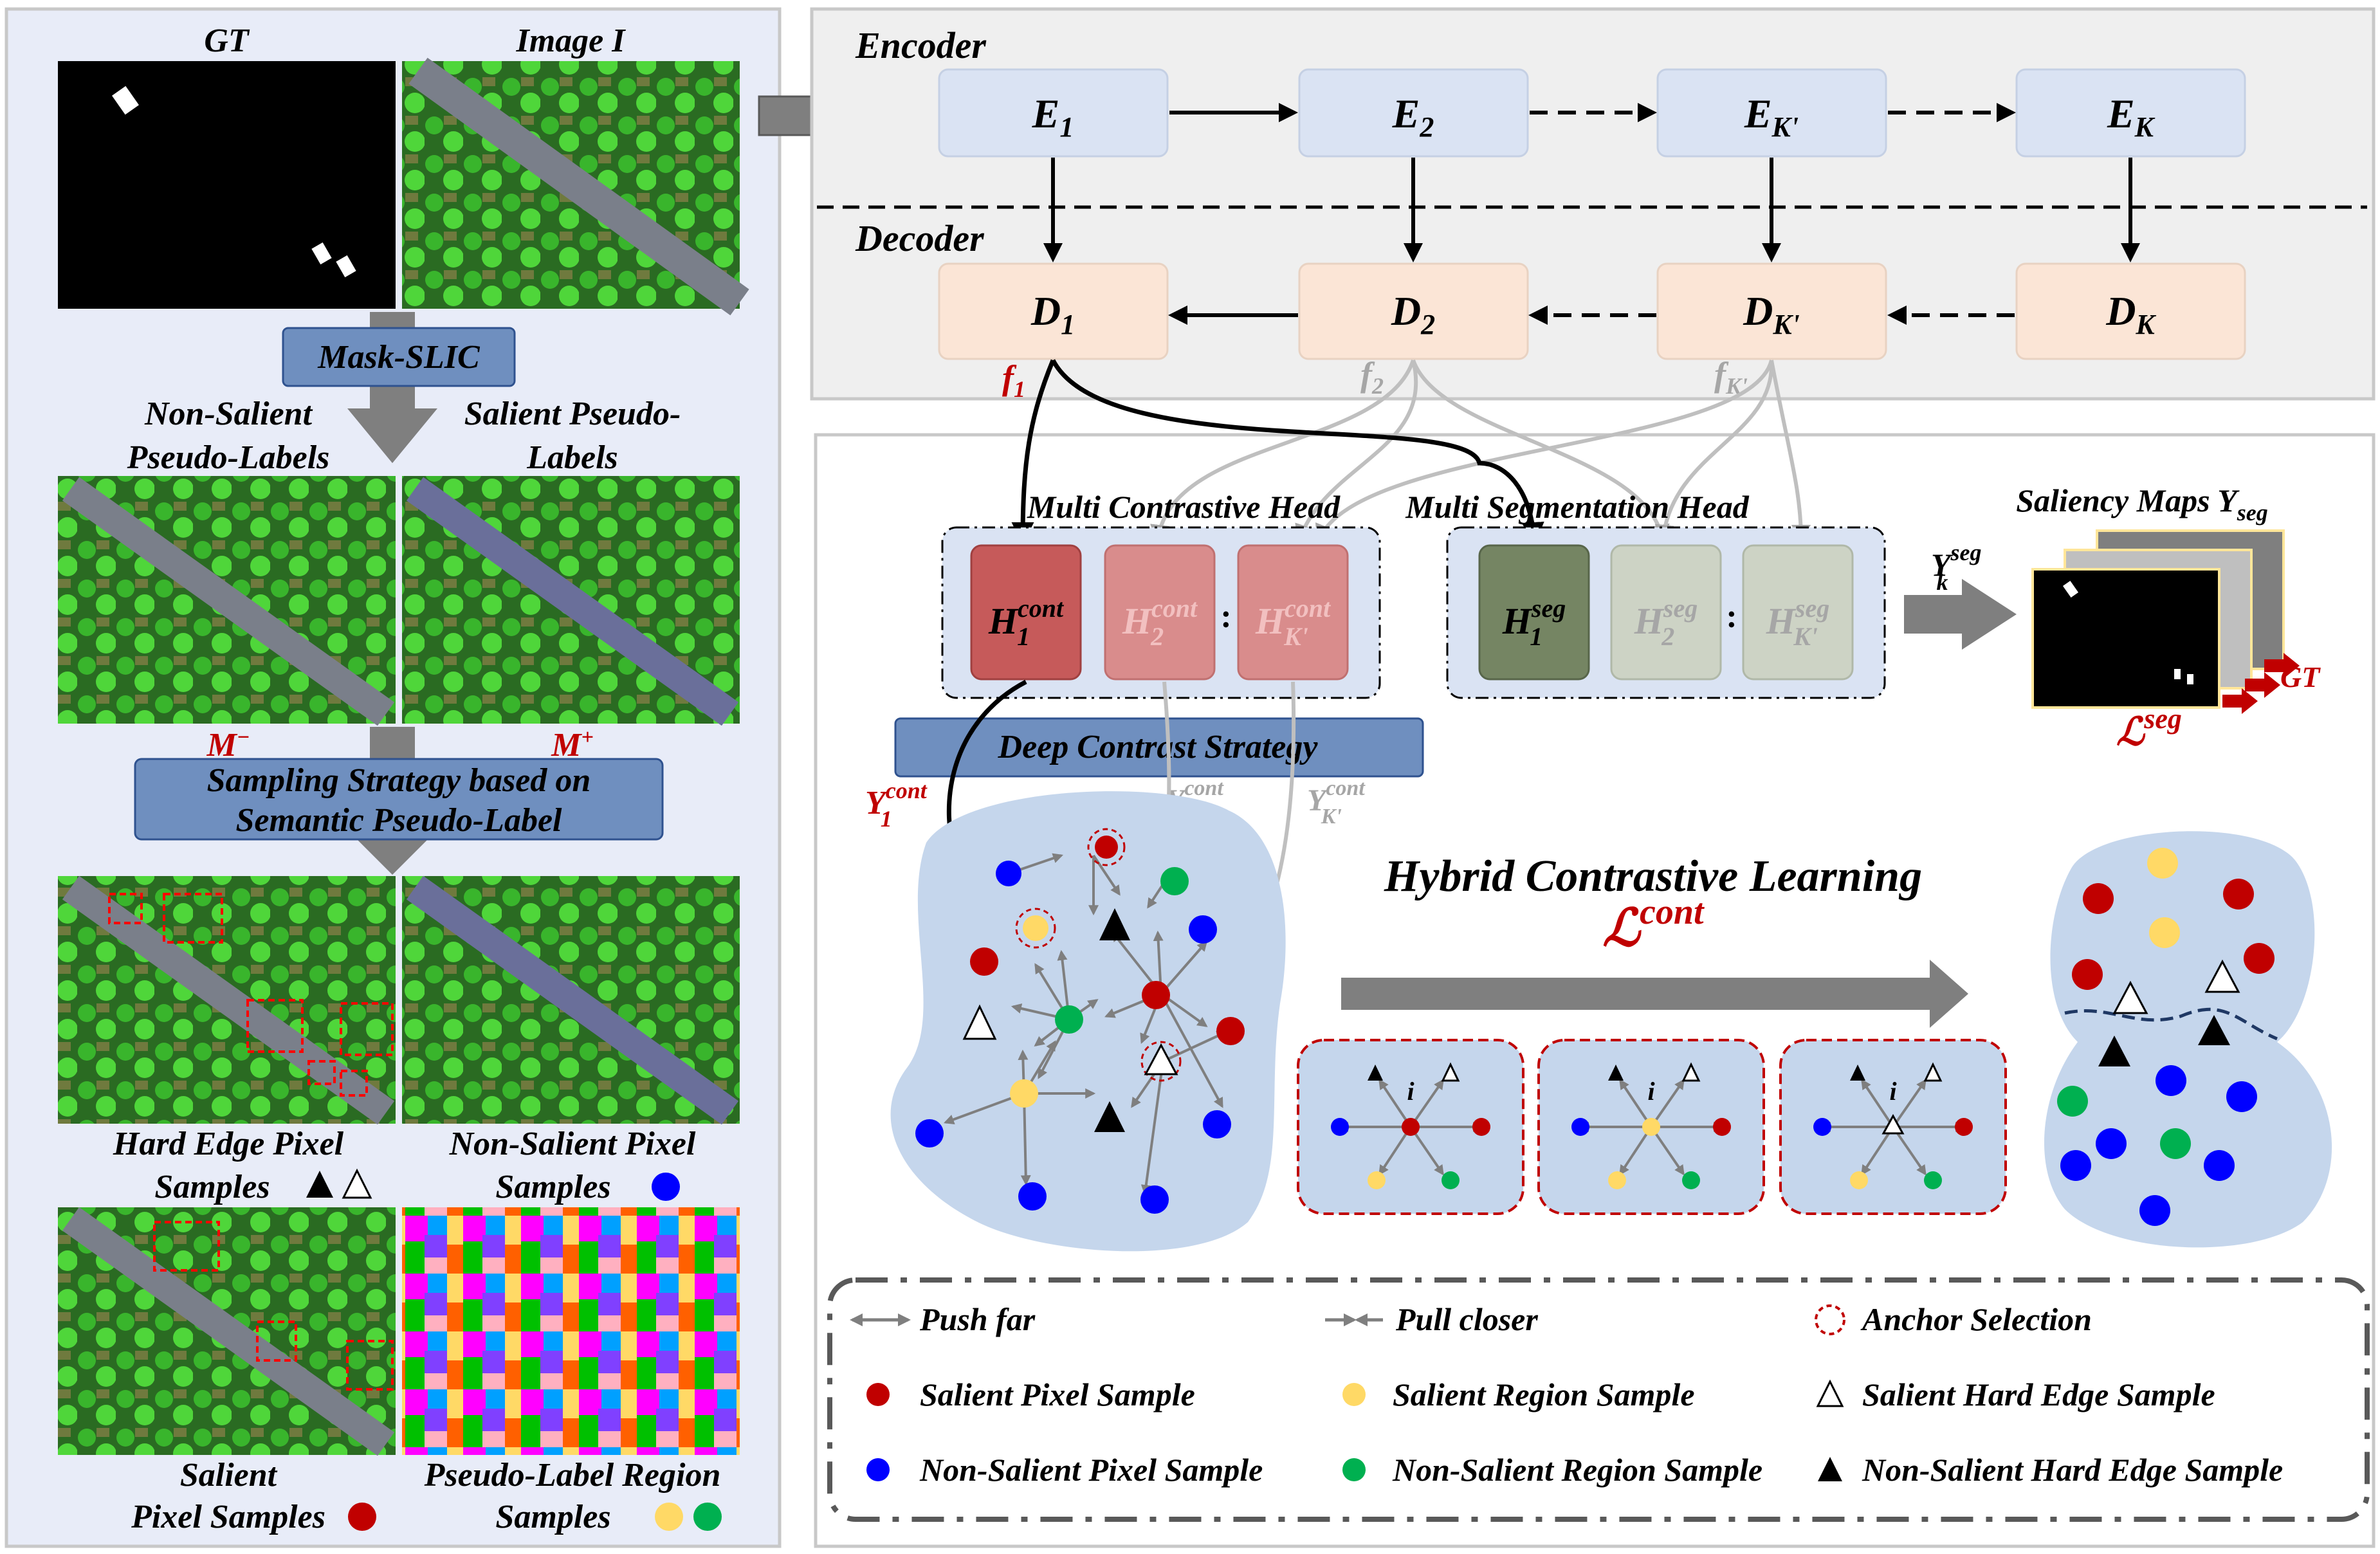  Describe the element at coordinates (228, 1144) in the screenshot. I see `hard-edge-line1: Hard Edge Pixel` at that location.